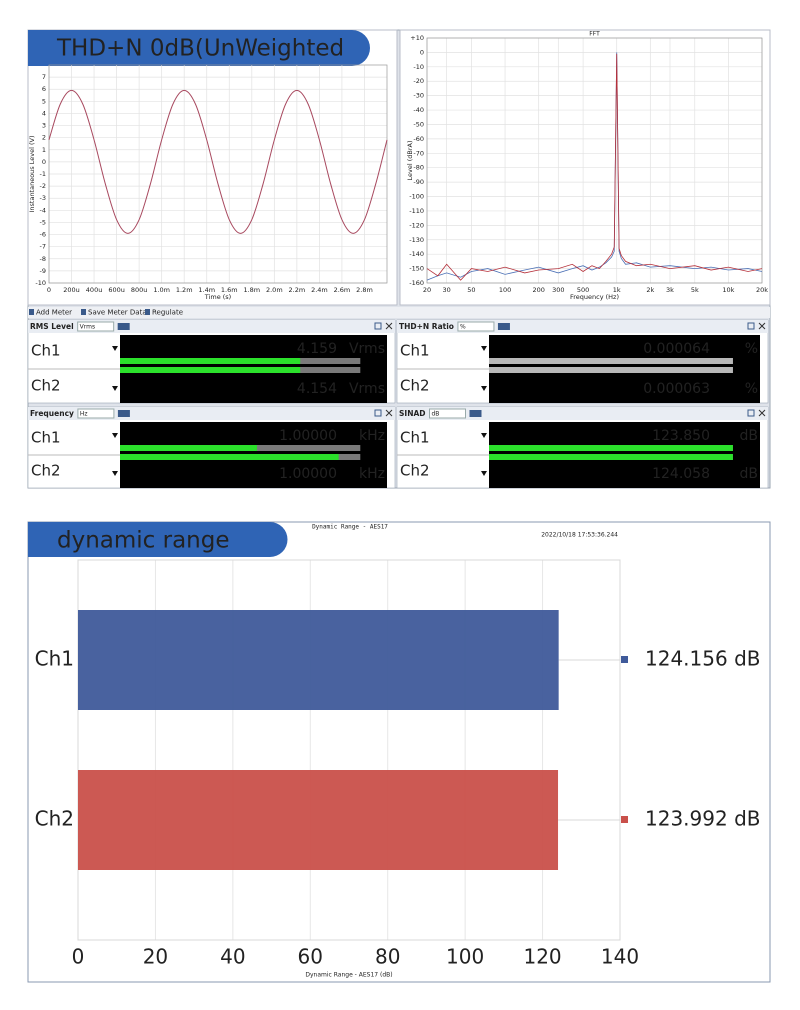 The image size is (800, 1010). I want to click on y-tick-label: 4, so click(44, 113).